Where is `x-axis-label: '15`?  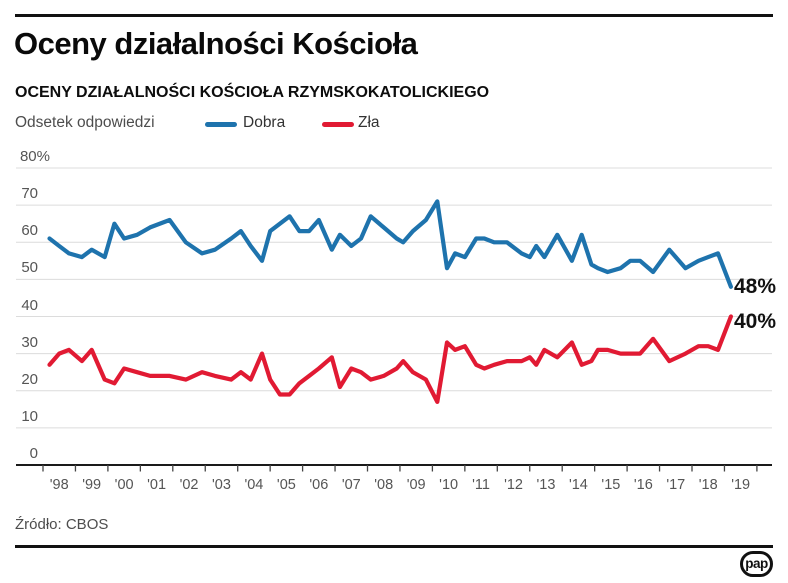
x-axis-label: '15 is located at coordinates (611, 485).